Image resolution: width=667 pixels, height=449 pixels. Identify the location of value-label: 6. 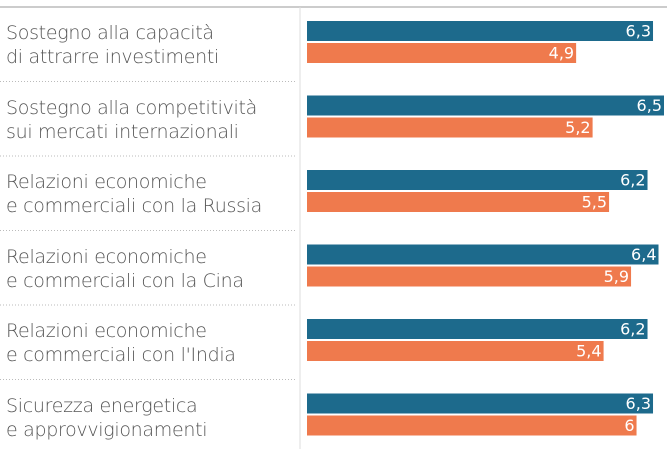
(629, 425).